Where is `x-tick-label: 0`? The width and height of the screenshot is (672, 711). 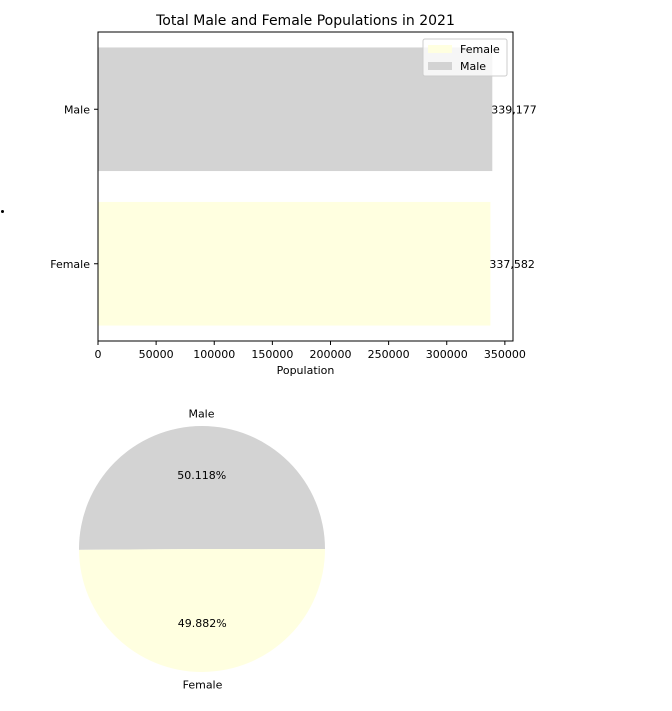
x-tick-label: 0 is located at coordinates (98, 354).